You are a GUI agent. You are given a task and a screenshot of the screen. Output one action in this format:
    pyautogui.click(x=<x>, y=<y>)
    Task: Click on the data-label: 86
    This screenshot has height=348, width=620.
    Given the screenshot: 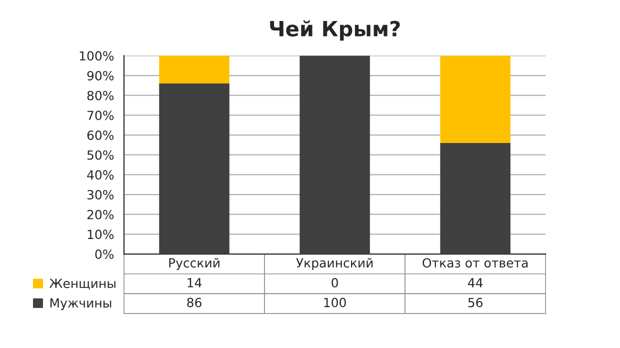 What is the action you would take?
    pyautogui.click(x=194, y=303)
    